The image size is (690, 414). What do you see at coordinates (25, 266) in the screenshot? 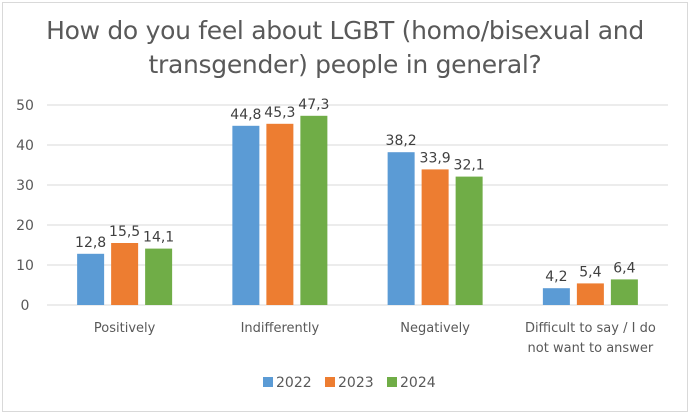
I see `y-tick-label: 10` at bounding box center [25, 266].